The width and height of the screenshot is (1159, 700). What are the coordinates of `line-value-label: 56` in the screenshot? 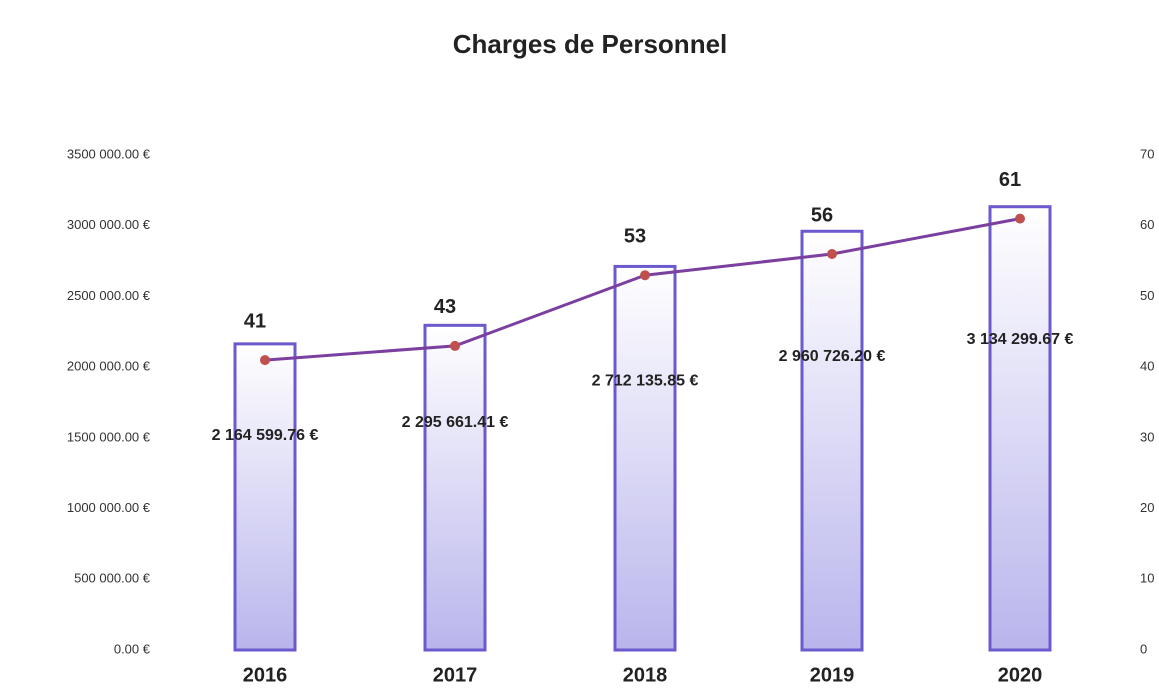 It's located at (822, 215).